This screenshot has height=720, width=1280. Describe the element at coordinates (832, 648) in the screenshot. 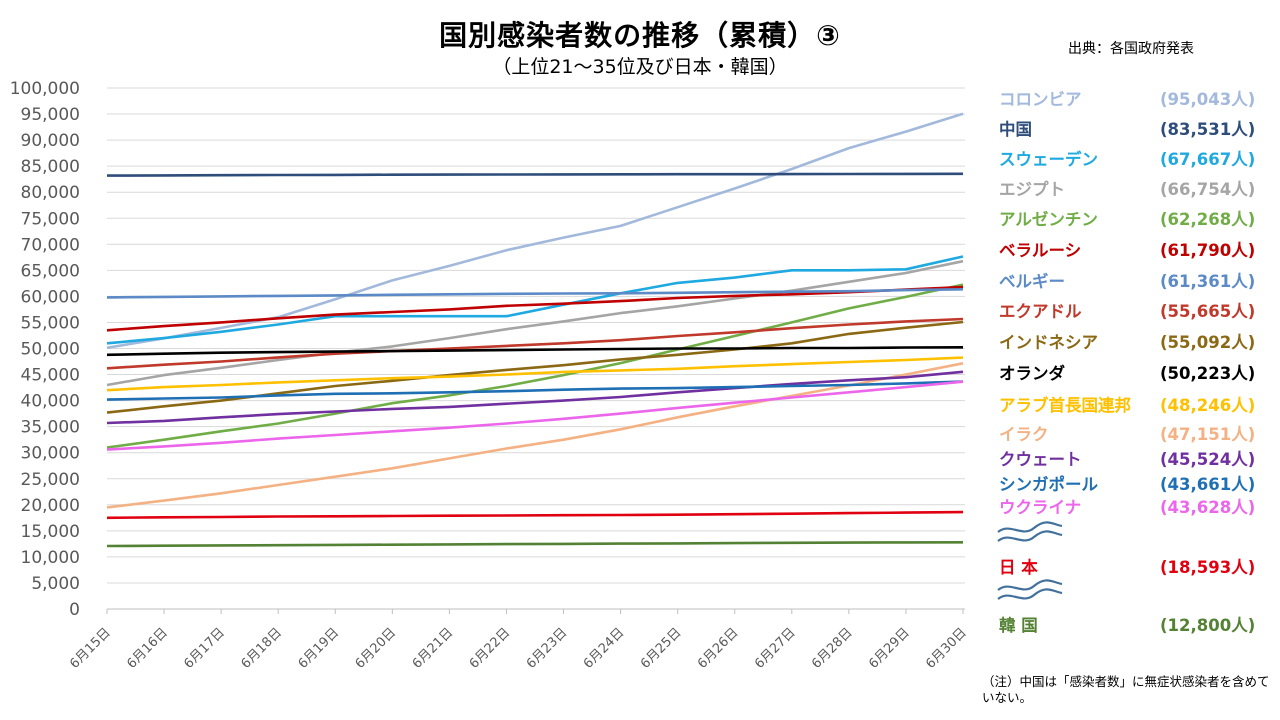

I see `x-tick-label: 6月28日` at that location.